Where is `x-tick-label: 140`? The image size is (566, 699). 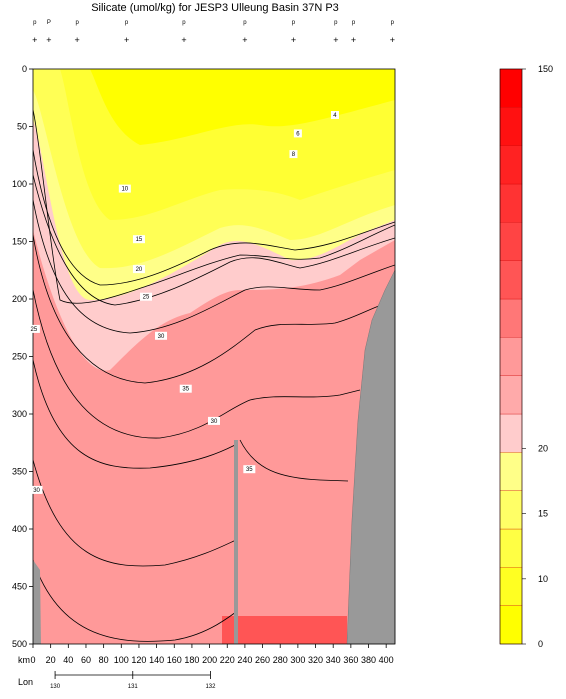 x-tick-label: 140 is located at coordinates (156, 660).